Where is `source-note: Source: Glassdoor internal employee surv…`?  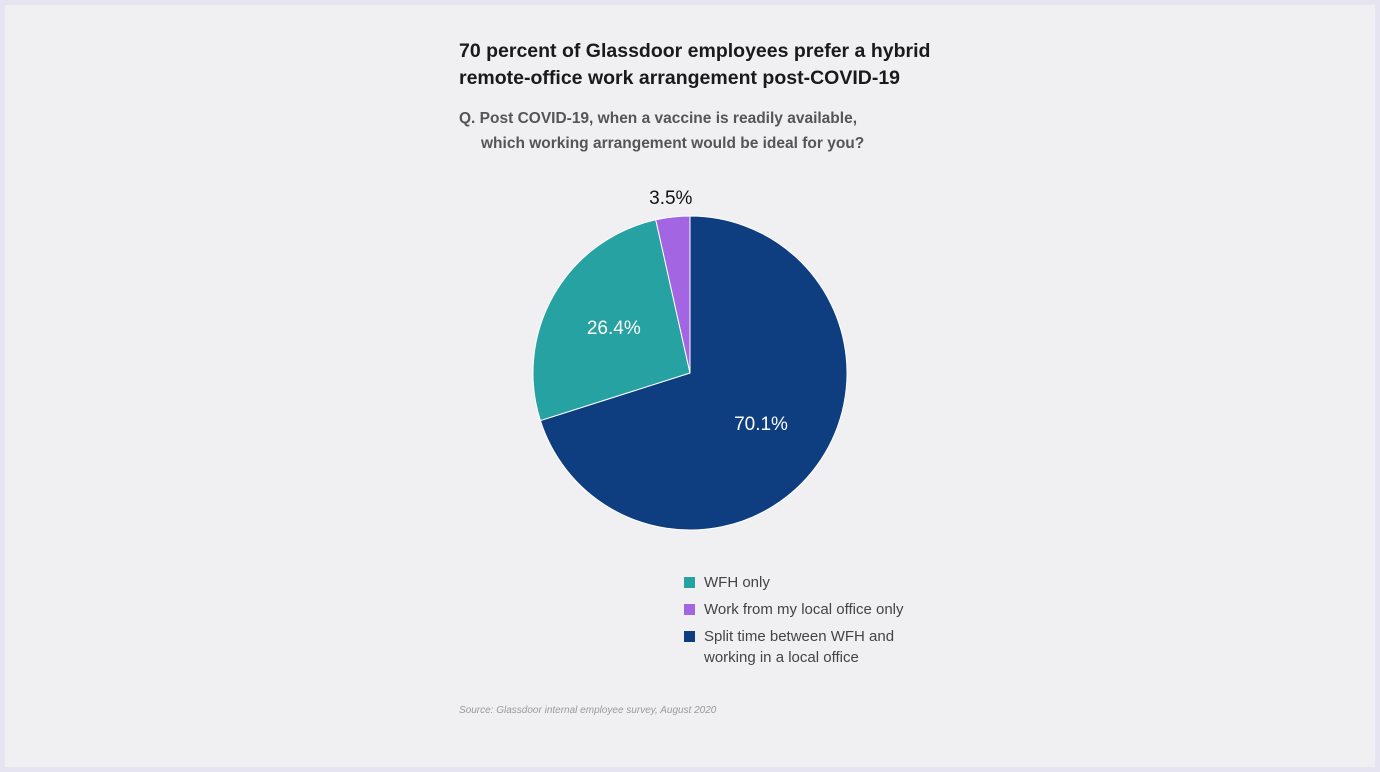
source-note: Source: Glassdoor internal employee surv… is located at coordinates (588, 710).